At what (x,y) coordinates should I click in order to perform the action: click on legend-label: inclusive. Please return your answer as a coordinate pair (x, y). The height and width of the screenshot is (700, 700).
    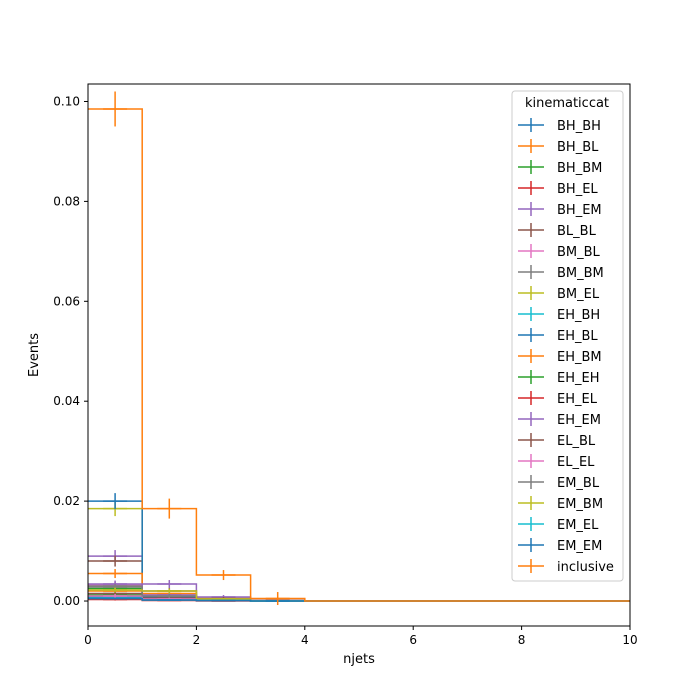
    Looking at the image, I should click on (585, 567).